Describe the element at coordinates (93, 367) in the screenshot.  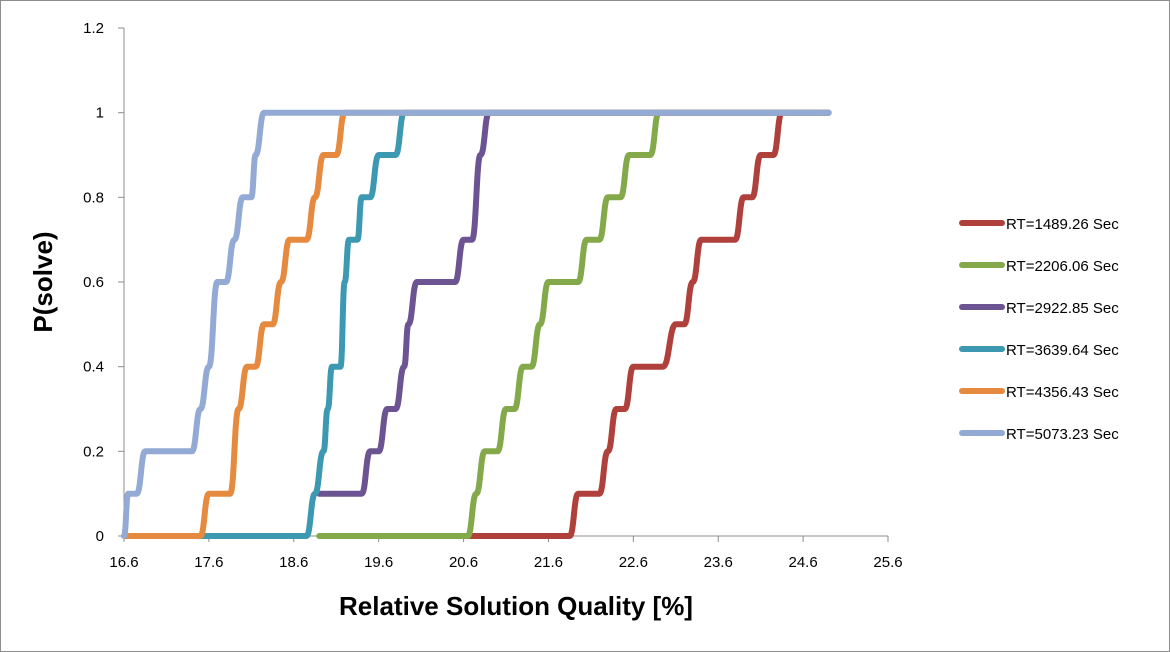
I see `y-tick-label: 0.4` at that location.